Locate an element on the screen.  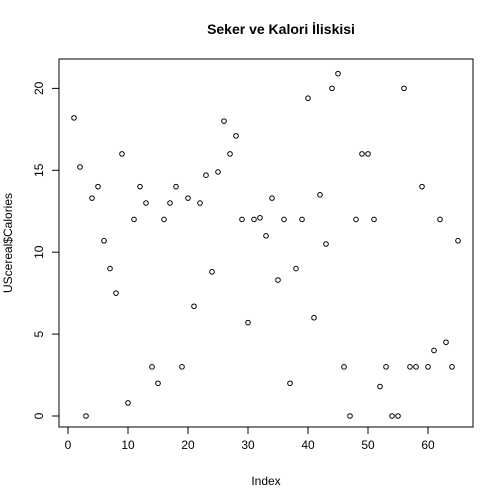
y-tick-label: 0 is located at coordinates (39, 415).